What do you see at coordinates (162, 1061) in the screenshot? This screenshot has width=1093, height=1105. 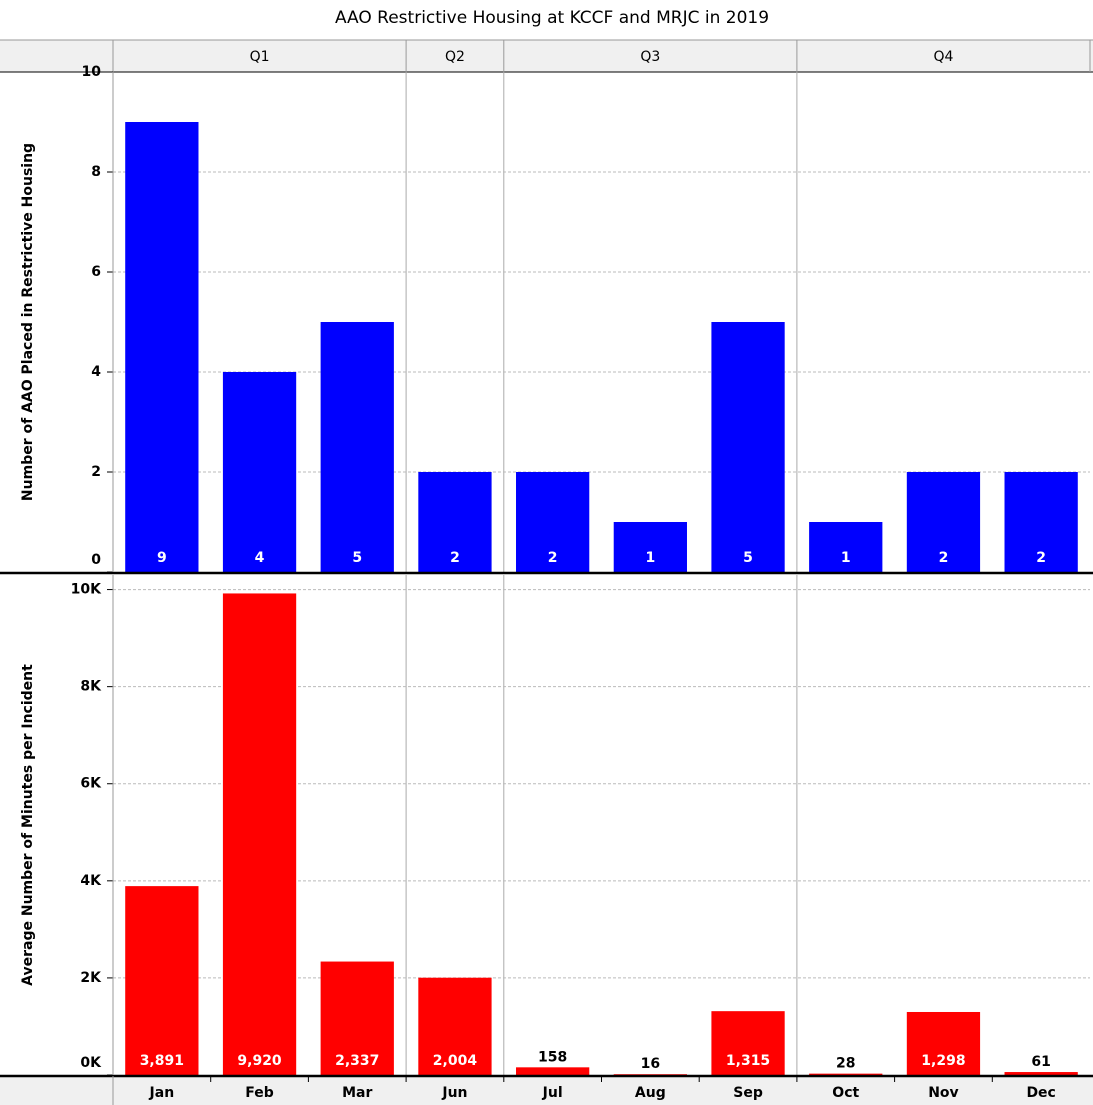 I see `value-label: 3,891` at bounding box center [162, 1061].